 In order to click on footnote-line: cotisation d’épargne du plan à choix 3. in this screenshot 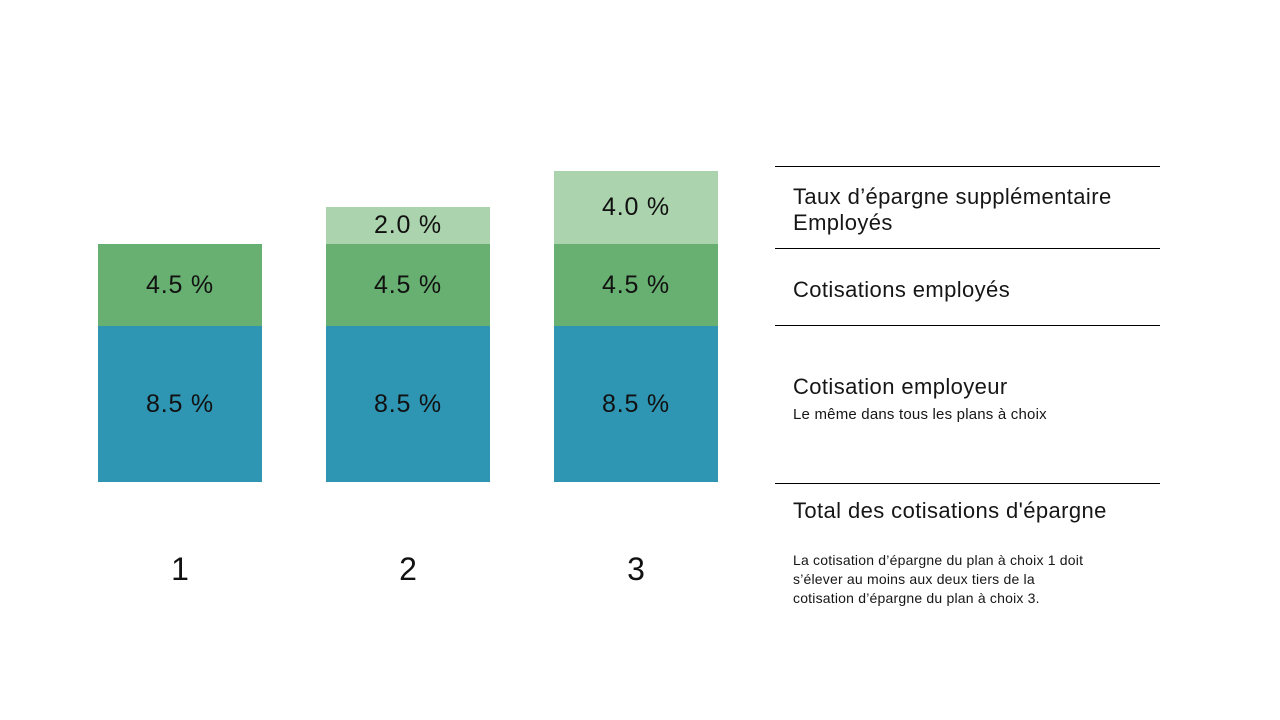, I will do `click(916, 598)`.